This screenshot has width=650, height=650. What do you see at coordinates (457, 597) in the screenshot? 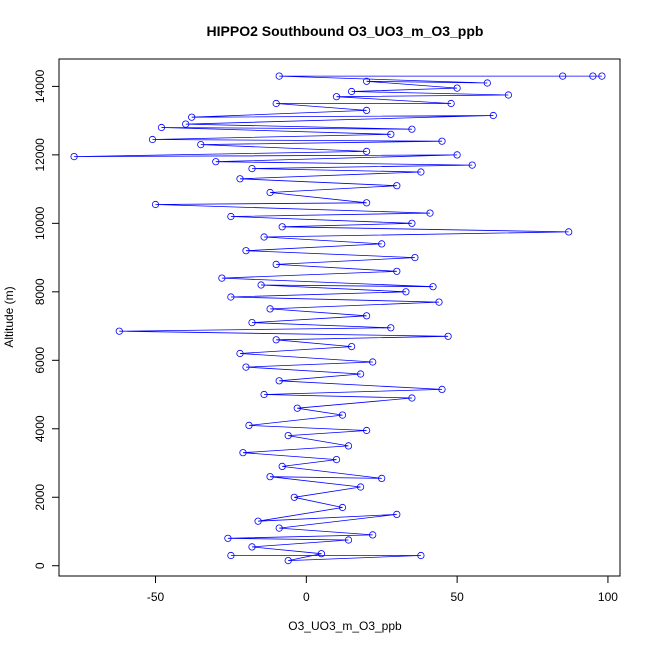
I see `x-tick-label: 50` at bounding box center [457, 597].